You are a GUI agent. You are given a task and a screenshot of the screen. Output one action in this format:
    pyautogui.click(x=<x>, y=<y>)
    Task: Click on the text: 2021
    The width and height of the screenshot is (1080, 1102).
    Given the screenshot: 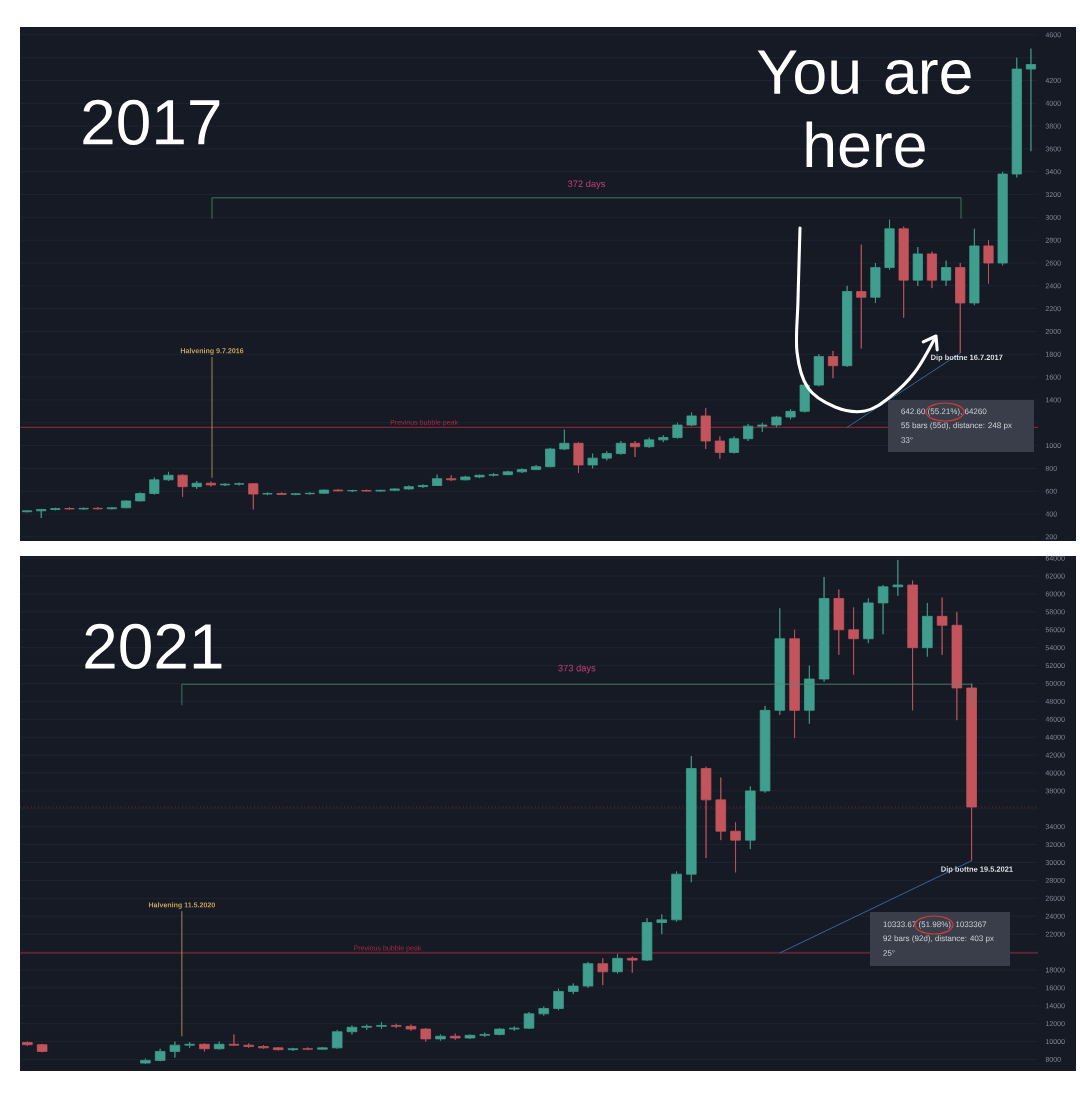 What is the action you would take?
    pyautogui.click(x=153, y=646)
    